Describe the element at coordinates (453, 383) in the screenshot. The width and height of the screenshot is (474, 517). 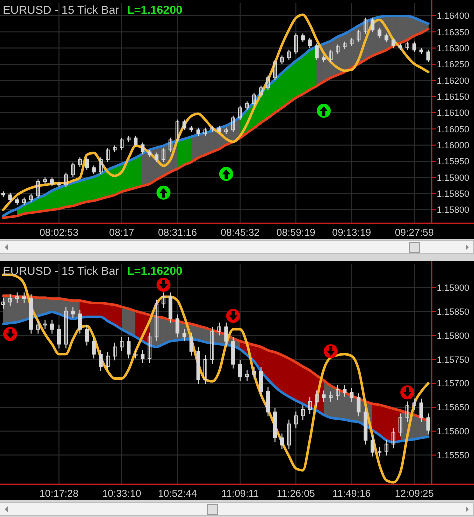
I see `y-tick-label: 1.15700` at that location.